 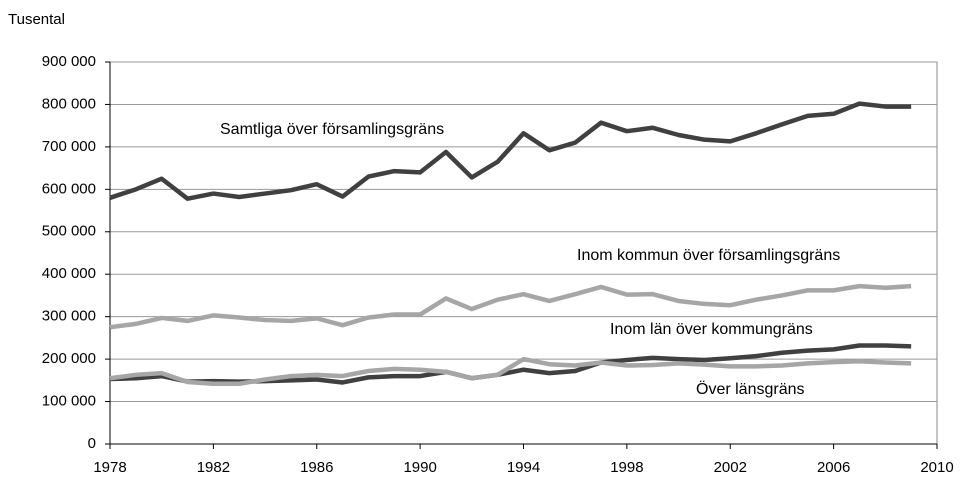 I want to click on x-tick-label: 1994, so click(x=523, y=467).